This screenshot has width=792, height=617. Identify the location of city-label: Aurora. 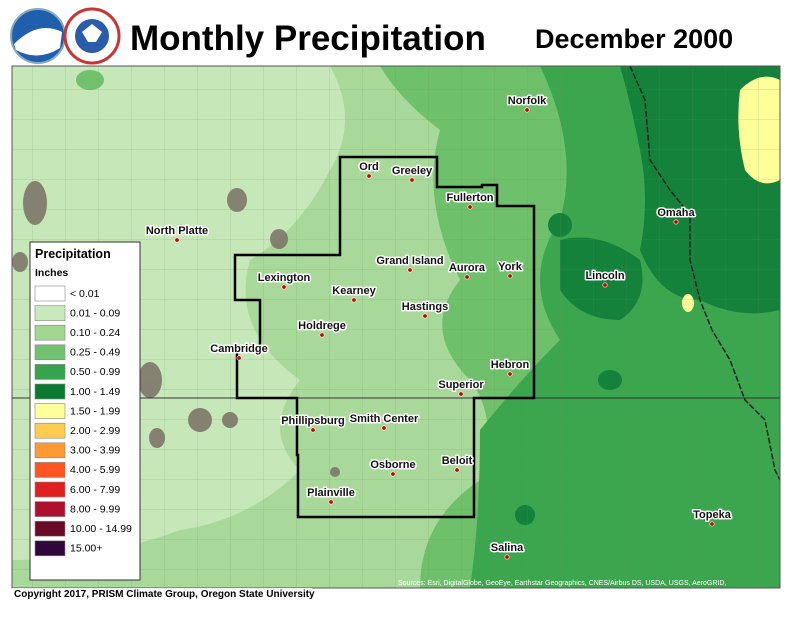
(467, 268).